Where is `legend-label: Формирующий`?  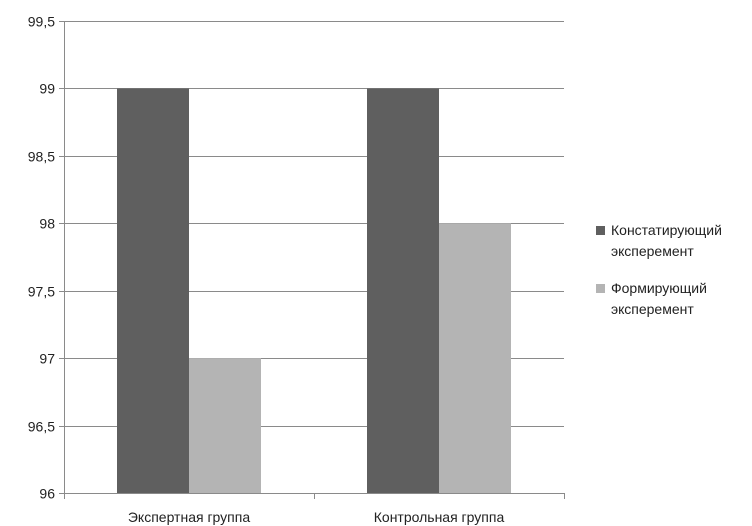 legend-label: Формирующий is located at coordinates (659, 288).